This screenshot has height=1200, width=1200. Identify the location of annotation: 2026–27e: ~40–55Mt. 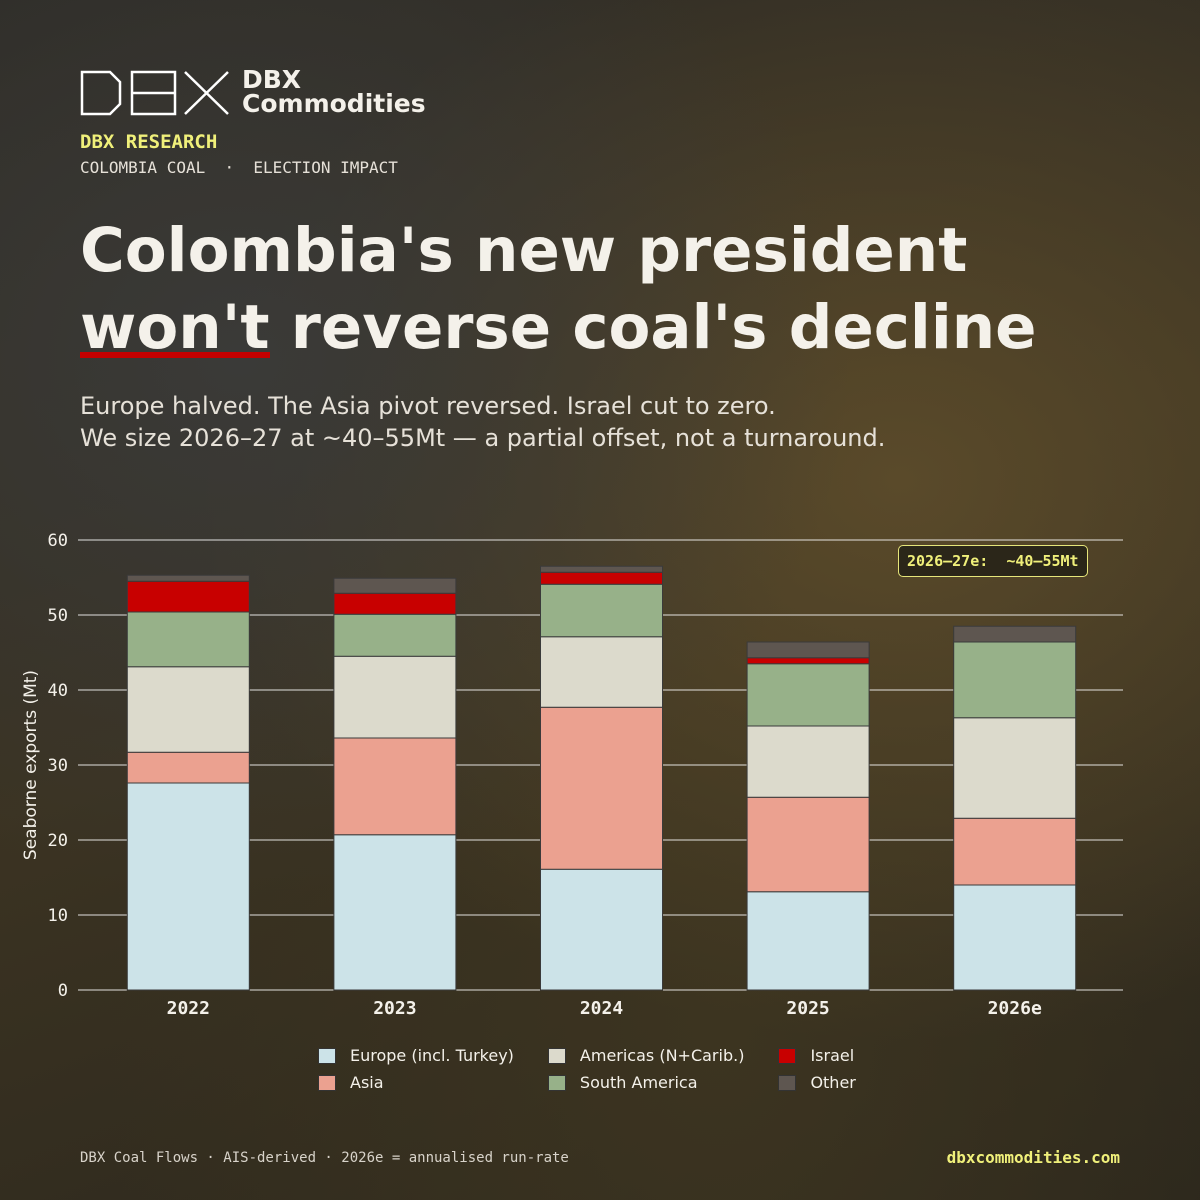
(993, 561).